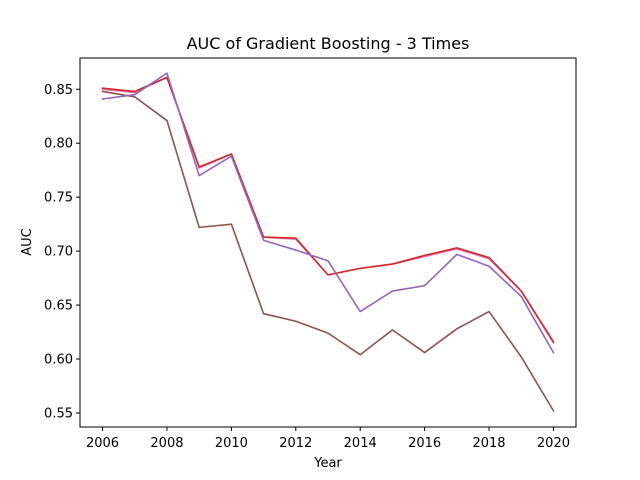 Image resolution: width=640 pixels, height=480 pixels. Describe the element at coordinates (328, 439) in the screenshot. I see `x-axis: 2006 2008 2010 2012 2014 2016 2018 2020` at that location.